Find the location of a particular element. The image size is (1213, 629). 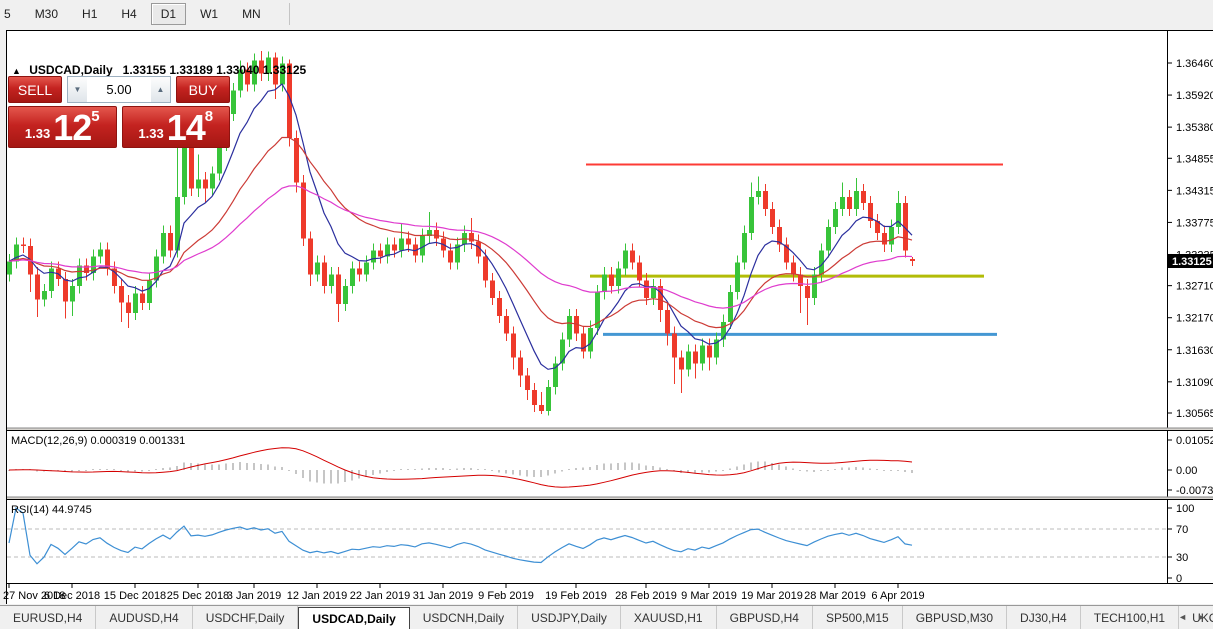

toolbar-separator is located at coordinates (289, 14).